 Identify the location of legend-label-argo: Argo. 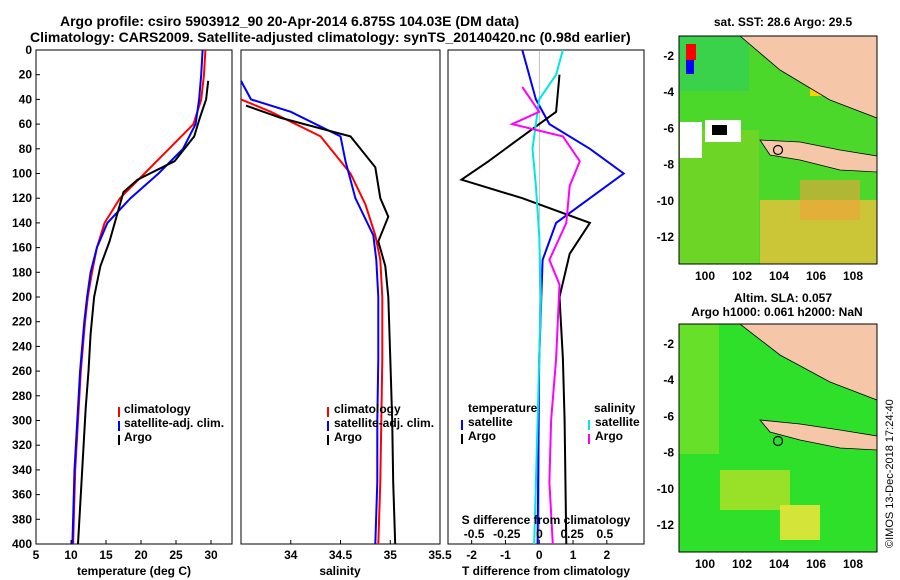
(138, 437).